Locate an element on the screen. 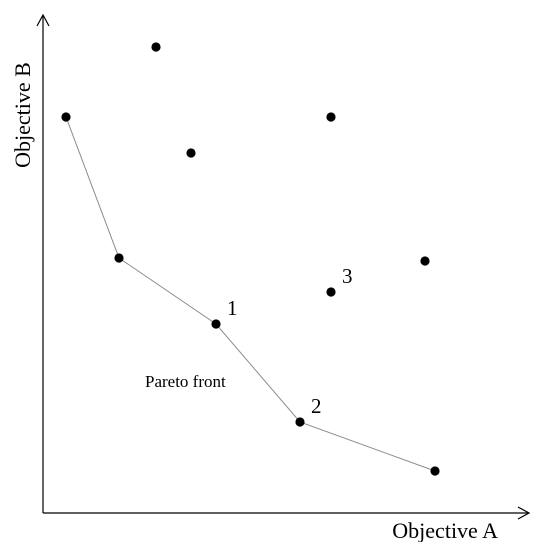 Image resolution: width=534 pixels, height=542 pixels. y-axis-title: Objective B is located at coordinates (22, 115).